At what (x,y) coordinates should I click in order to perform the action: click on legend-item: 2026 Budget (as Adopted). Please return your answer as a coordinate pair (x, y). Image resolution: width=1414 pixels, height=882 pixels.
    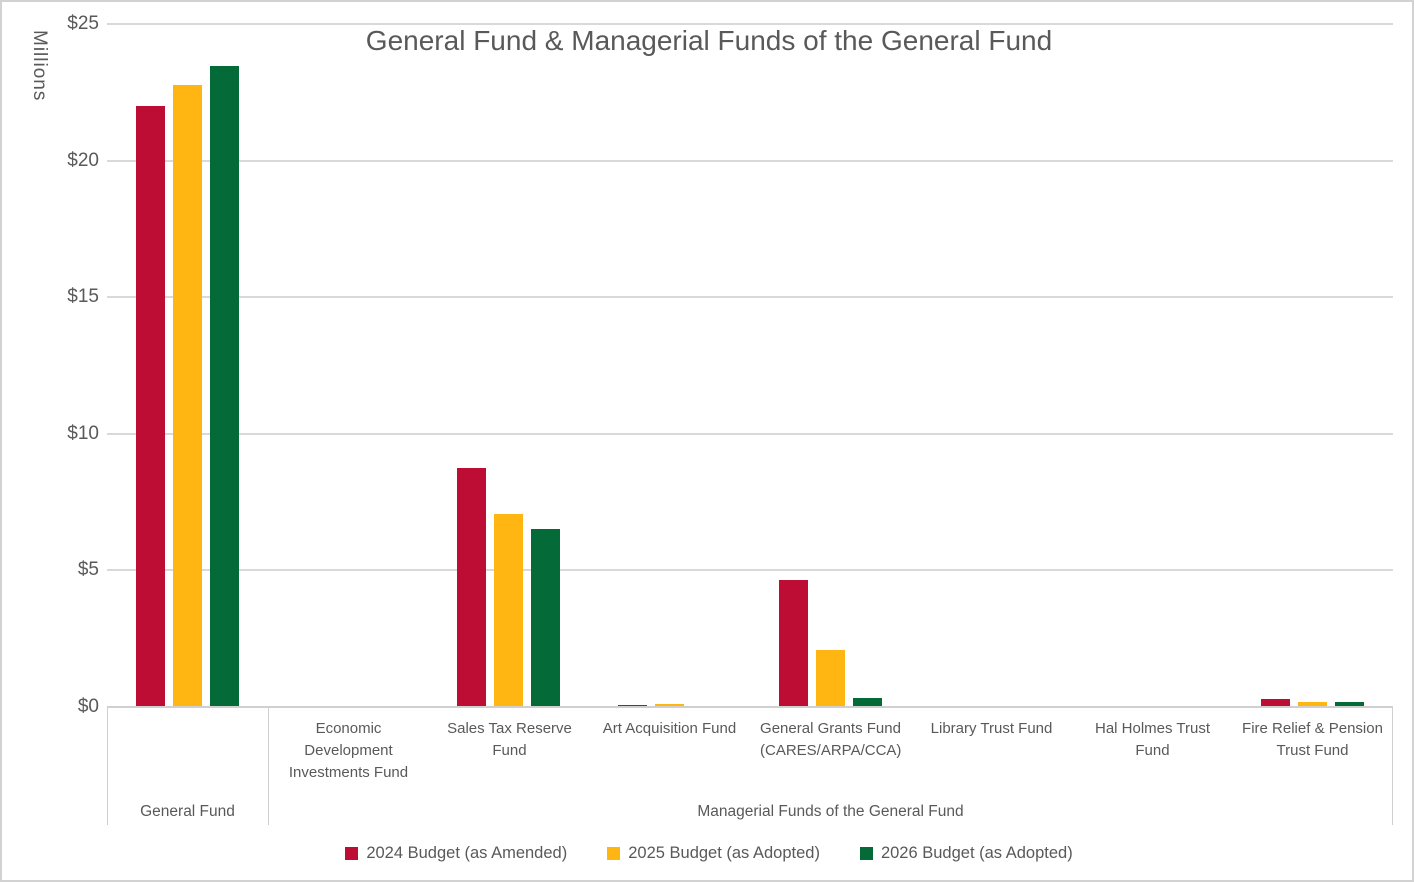
    Looking at the image, I should click on (966, 853).